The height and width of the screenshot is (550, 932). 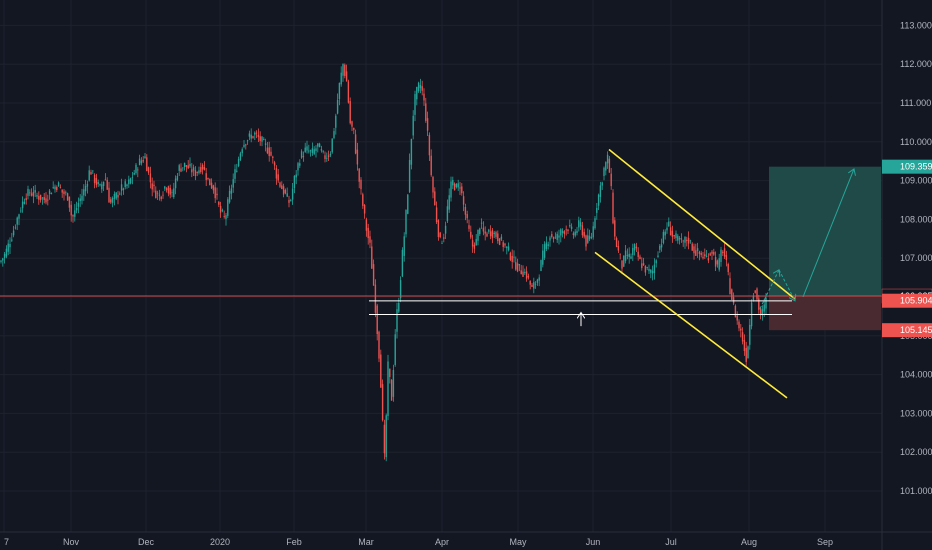 What do you see at coordinates (916, 413) in the screenshot?
I see `price-tick-label: 103.000` at bounding box center [916, 413].